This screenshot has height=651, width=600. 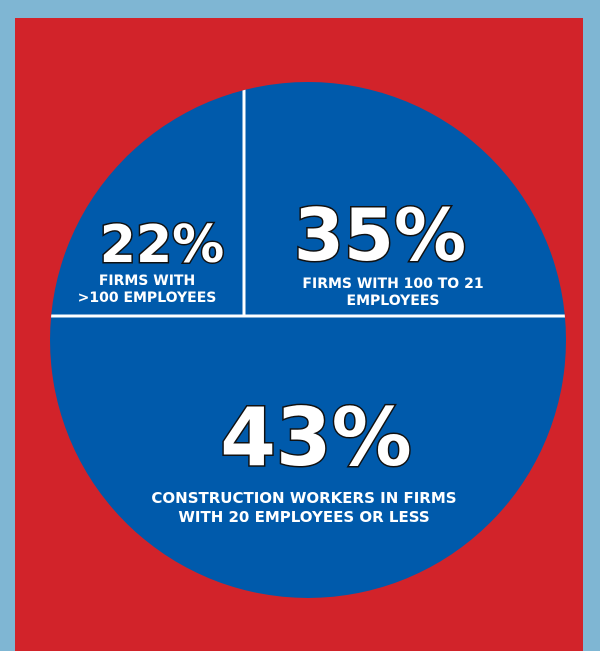 What do you see at coordinates (315, 437) in the screenshot?
I see `slice-percent-43: 43%` at bounding box center [315, 437].